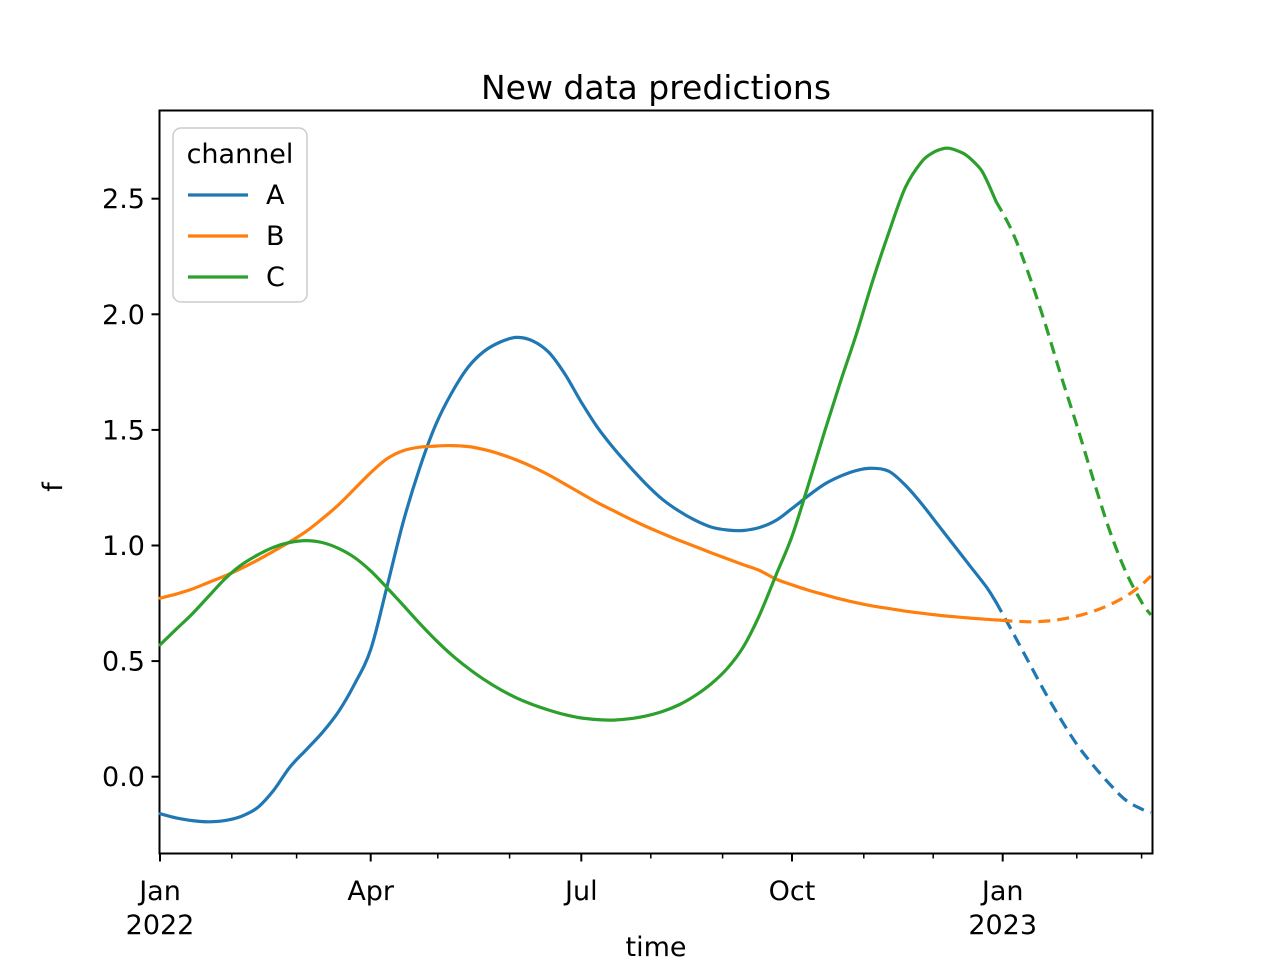 The height and width of the screenshot is (960, 1280). Describe the element at coordinates (131, 488) in the screenshot. I see `y-axis-ticks: 0.0 0.5 1.0 1.5 2.0 2.5` at that location.